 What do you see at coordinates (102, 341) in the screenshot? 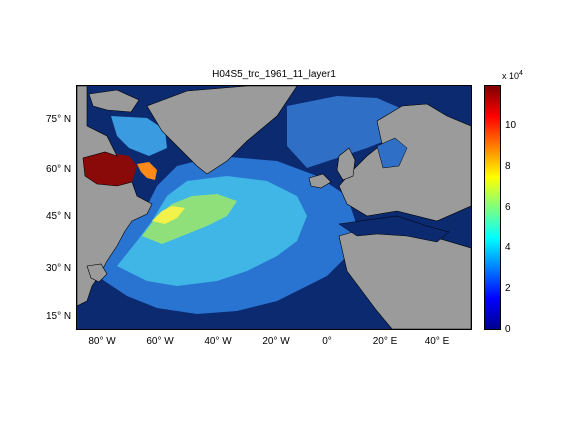
I see `lon-label-80w: 80° W` at bounding box center [102, 341].